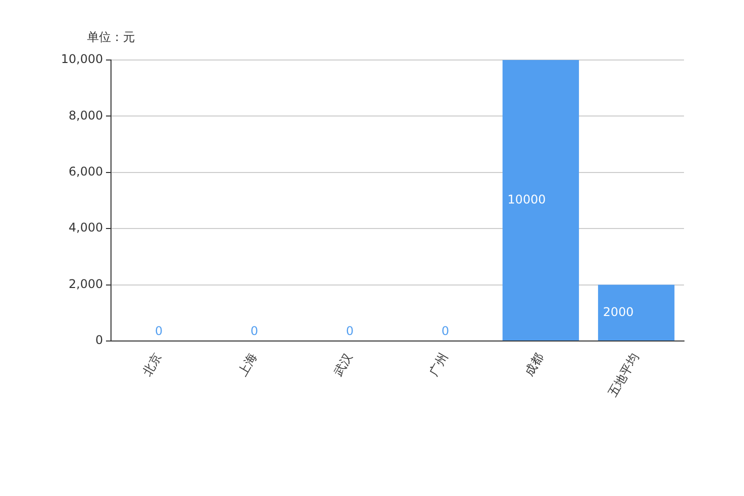  Describe the element at coordinates (99, 340) in the screenshot. I see `y-tick-label: 0` at that location.